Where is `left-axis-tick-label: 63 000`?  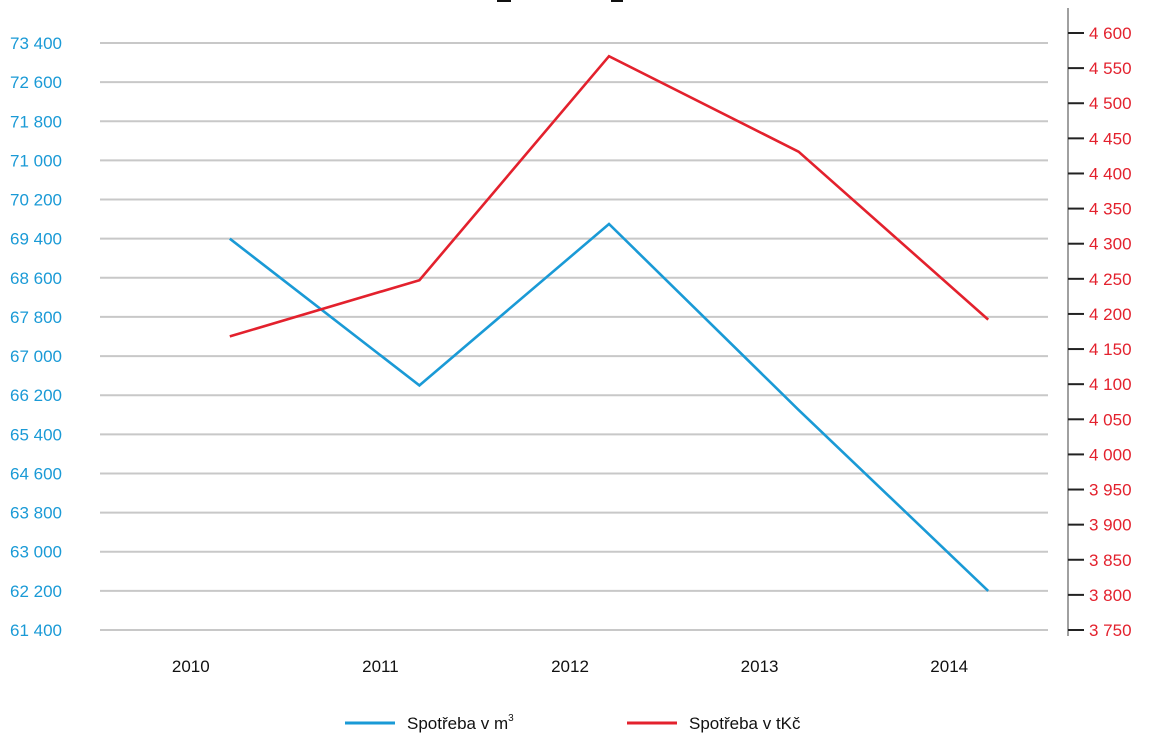
left-axis-tick-label: 63 000 is located at coordinates (36, 552).